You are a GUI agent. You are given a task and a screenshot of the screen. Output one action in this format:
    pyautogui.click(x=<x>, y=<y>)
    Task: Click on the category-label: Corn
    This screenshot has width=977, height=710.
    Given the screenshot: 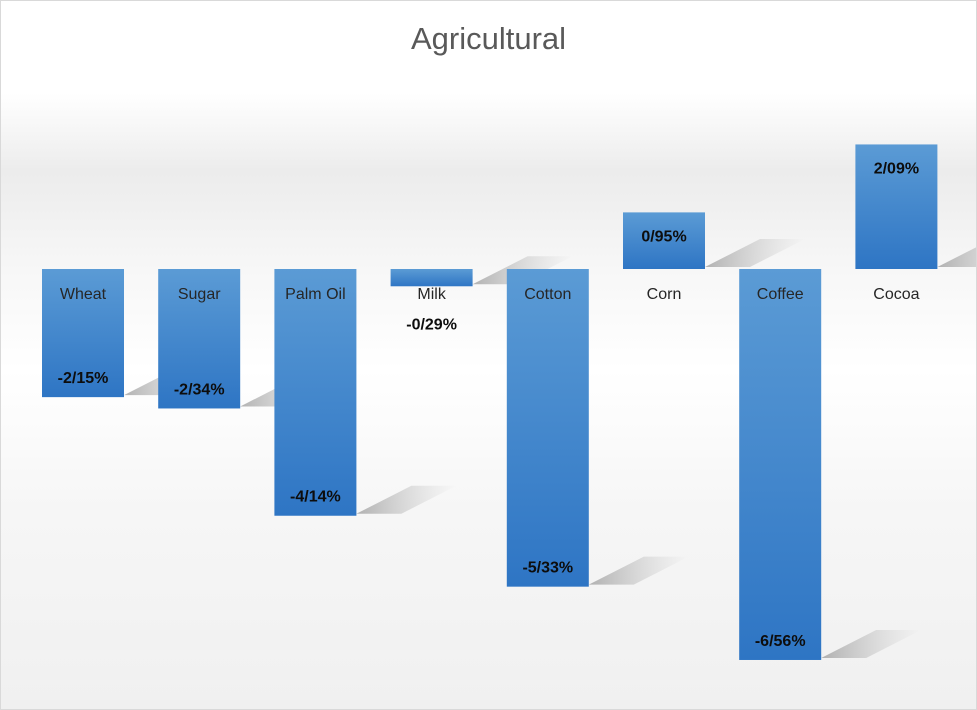 What is the action you would take?
    pyautogui.click(x=664, y=294)
    